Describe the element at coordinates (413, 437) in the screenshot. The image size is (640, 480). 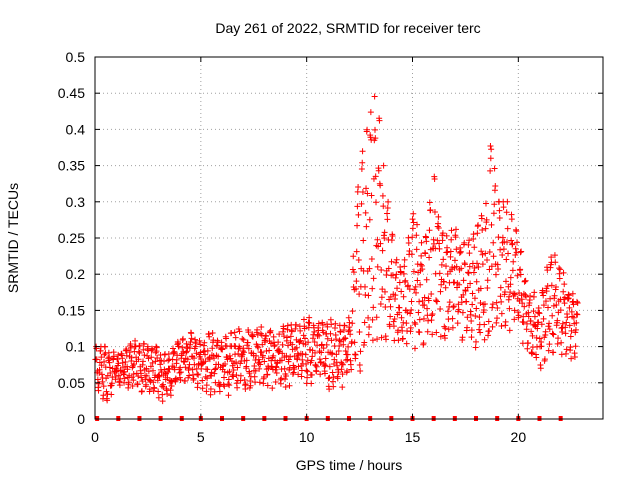
I see `x-tick-label: 15` at that location.